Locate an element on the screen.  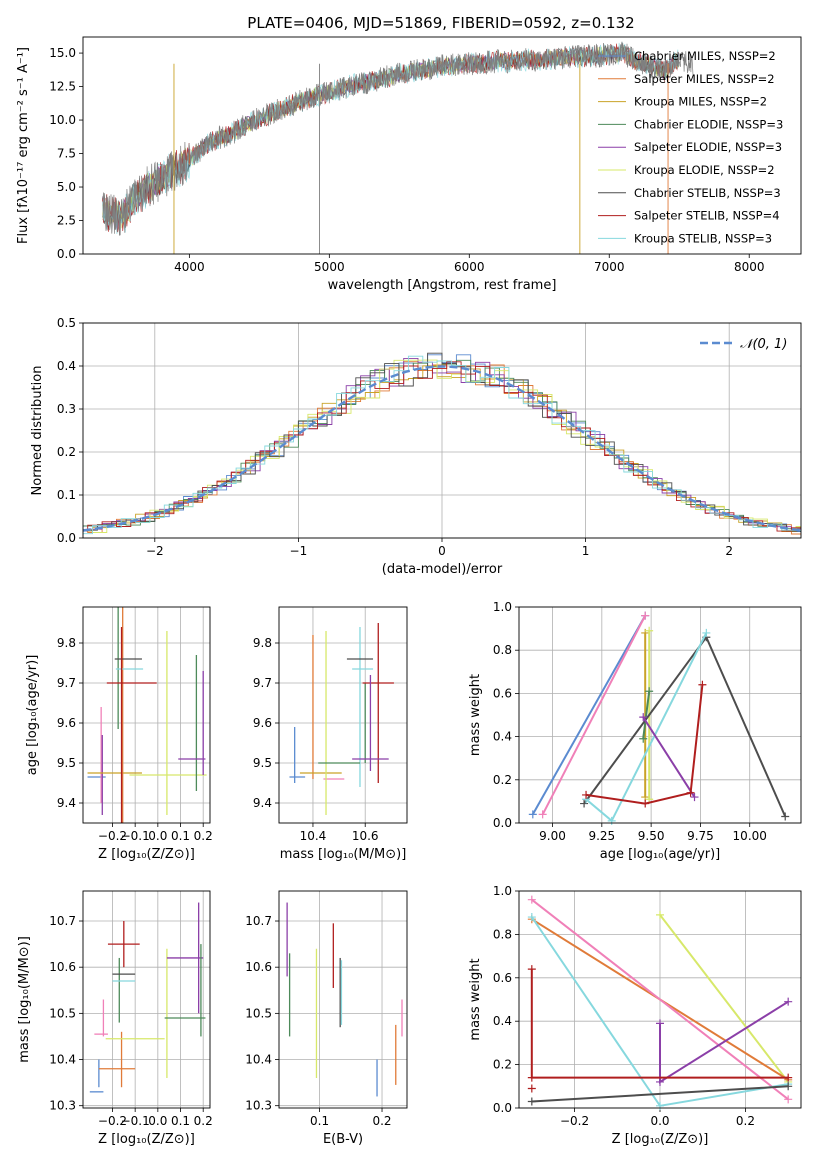
mass-vs-EBV-xtick-label: 0.1 is located at coordinates (319, 1121).